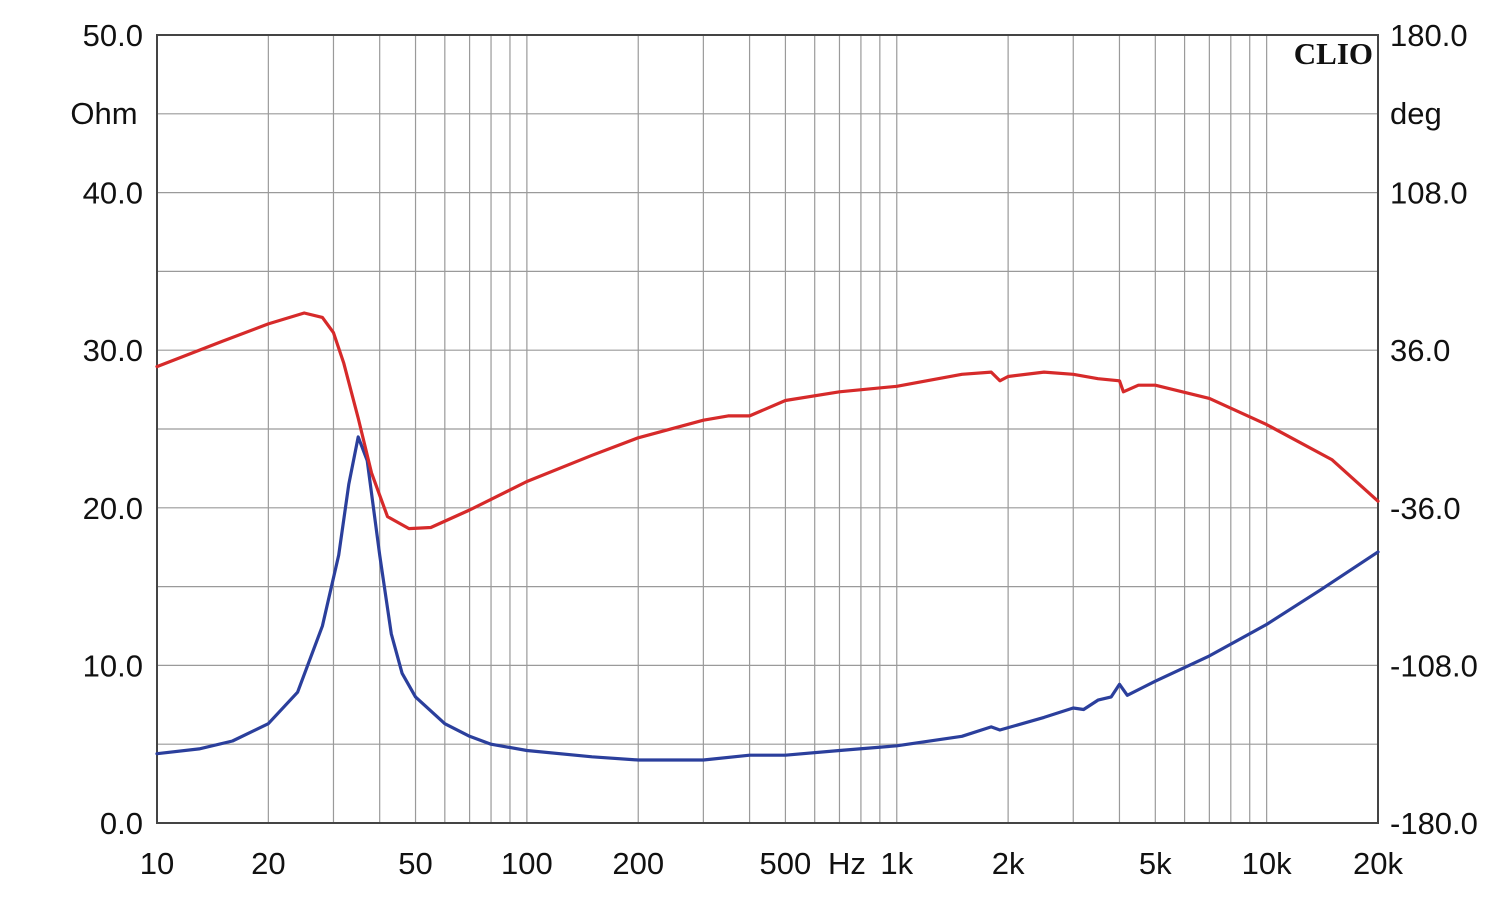  What do you see at coordinates (1155, 863) in the screenshot?
I see `x-tick-label: 5k` at bounding box center [1155, 863].